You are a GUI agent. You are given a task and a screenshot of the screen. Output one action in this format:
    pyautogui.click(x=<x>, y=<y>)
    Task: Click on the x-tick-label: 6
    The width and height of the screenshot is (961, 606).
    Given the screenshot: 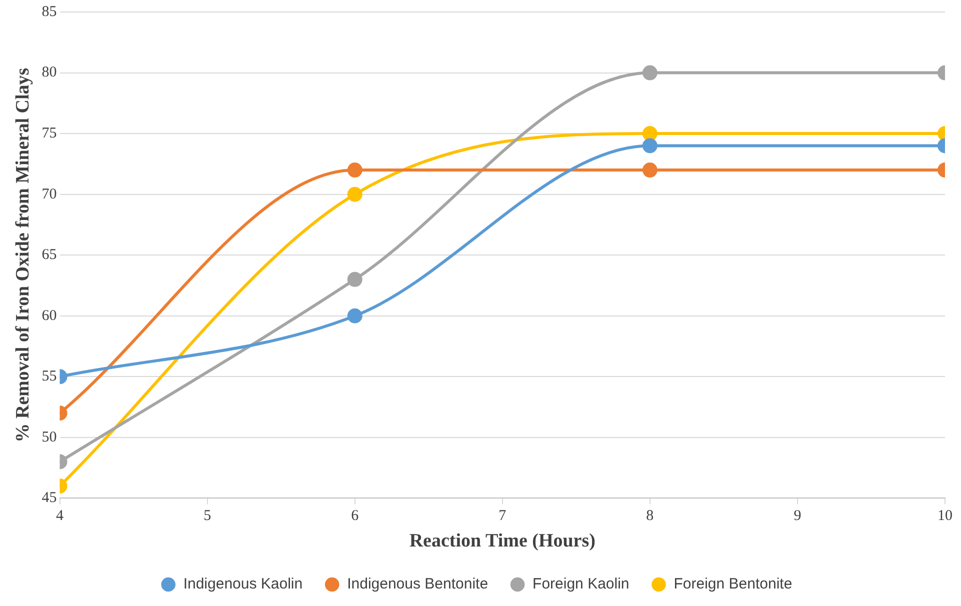 What is the action you would take?
    pyautogui.click(x=355, y=516)
    